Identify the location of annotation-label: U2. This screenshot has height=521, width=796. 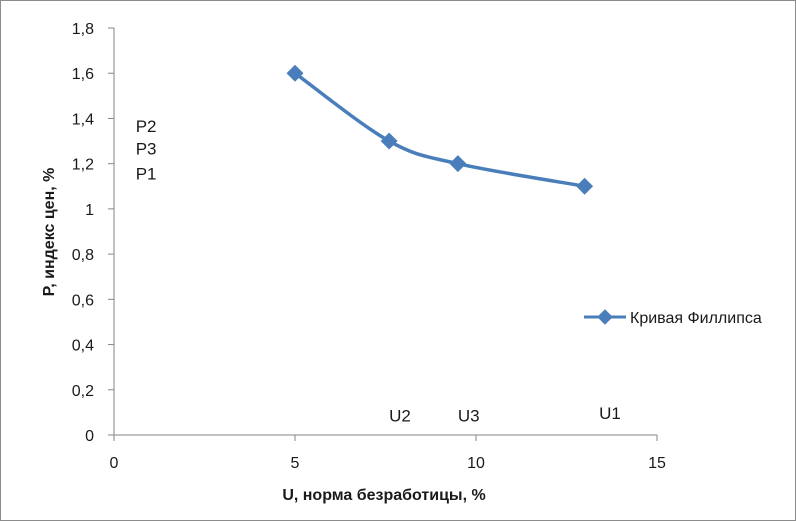
(400, 415).